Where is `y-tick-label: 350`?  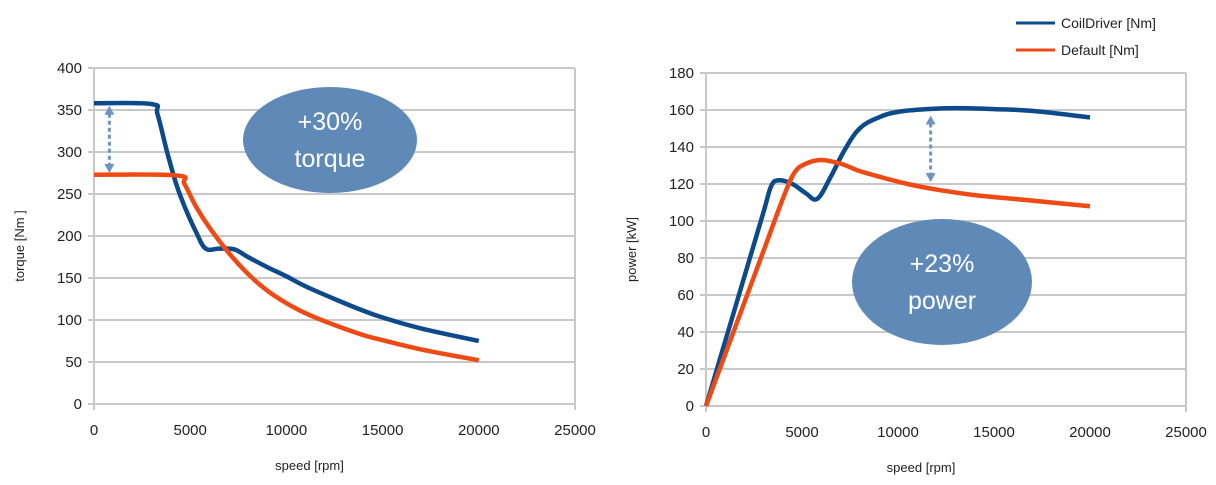
y-tick-label: 350 is located at coordinates (69, 110).